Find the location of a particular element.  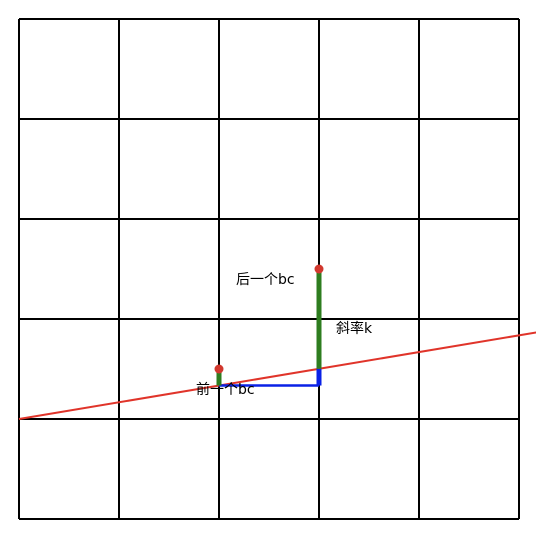

prev-bc-dot is located at coordinates (219, 369).